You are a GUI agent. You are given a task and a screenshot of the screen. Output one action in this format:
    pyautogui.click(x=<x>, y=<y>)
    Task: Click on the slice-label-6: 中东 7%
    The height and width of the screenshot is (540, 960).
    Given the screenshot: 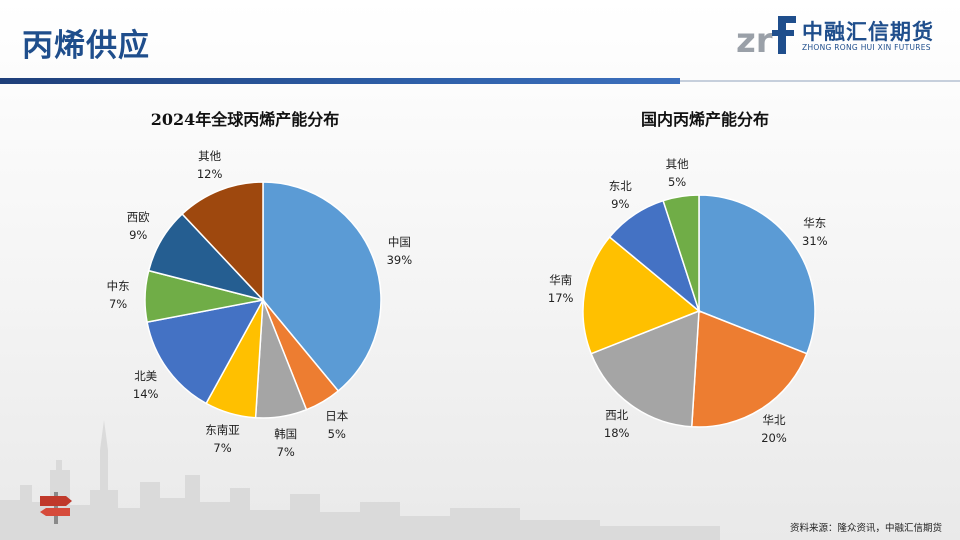 What is the action you would take?
    pyautogui.click(x=118, y=295)
    